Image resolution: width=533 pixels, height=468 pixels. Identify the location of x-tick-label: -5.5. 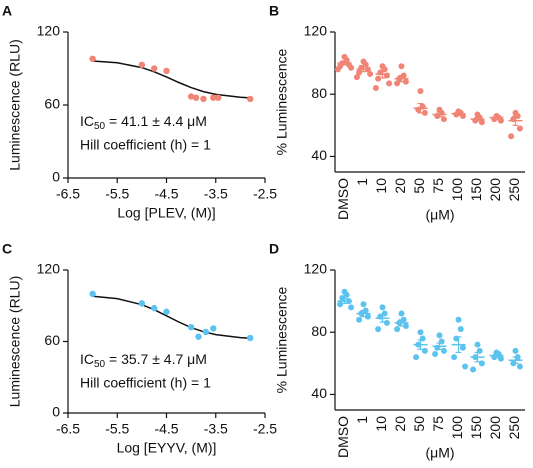
(117, 429).